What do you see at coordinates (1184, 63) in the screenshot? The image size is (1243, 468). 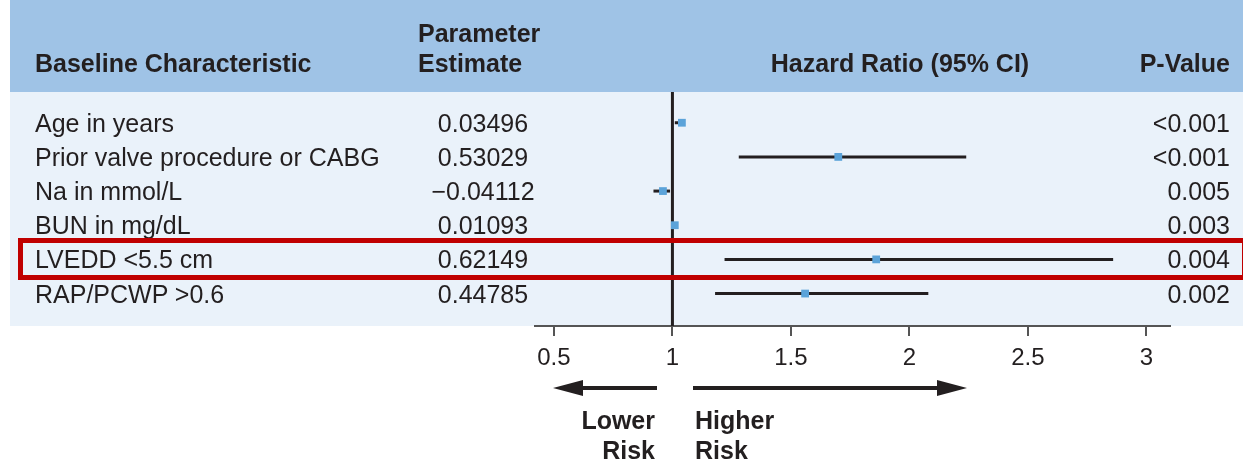 I see `text: P-Value` at bounding box center [1184, 63].